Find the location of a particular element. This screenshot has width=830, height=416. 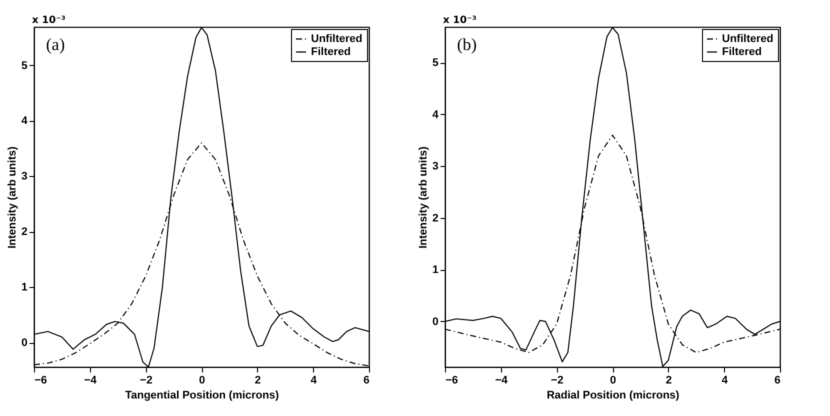

x-axis-title: Tangential Position (microns) is located at coordinates (202, 396).